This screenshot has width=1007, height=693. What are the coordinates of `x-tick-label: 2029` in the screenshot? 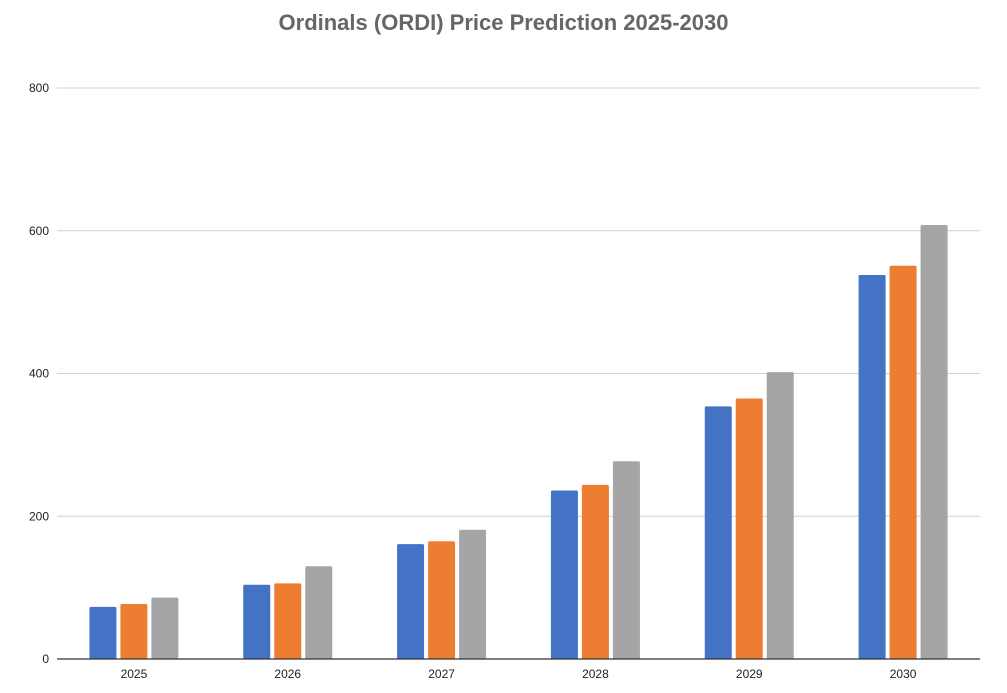 It's located at (749, 674).